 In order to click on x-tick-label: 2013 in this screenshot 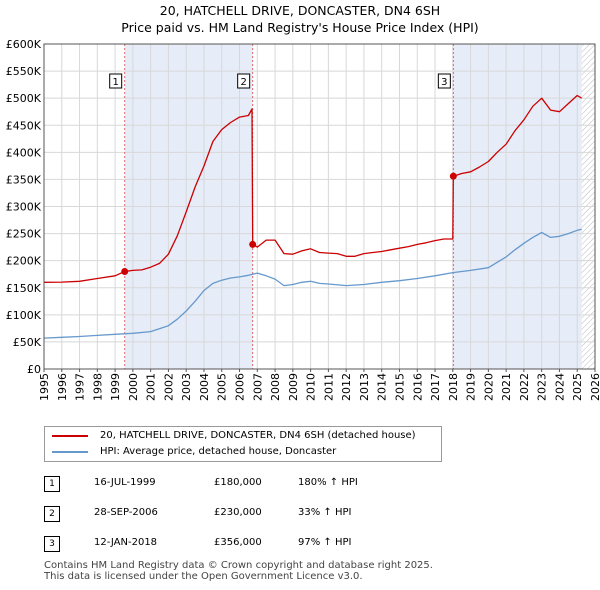, I will do `click(364, 387)`.